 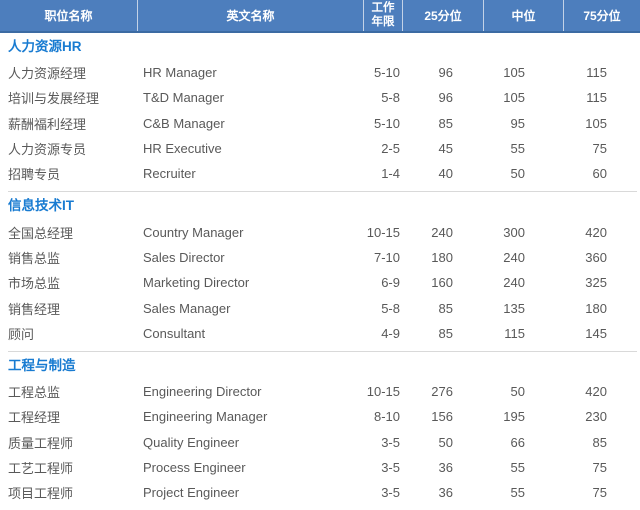 What do you see at coordinates (390, 149) in the screenshot?
I see `cell-years: 2-5` at bounding box center [390, 149].